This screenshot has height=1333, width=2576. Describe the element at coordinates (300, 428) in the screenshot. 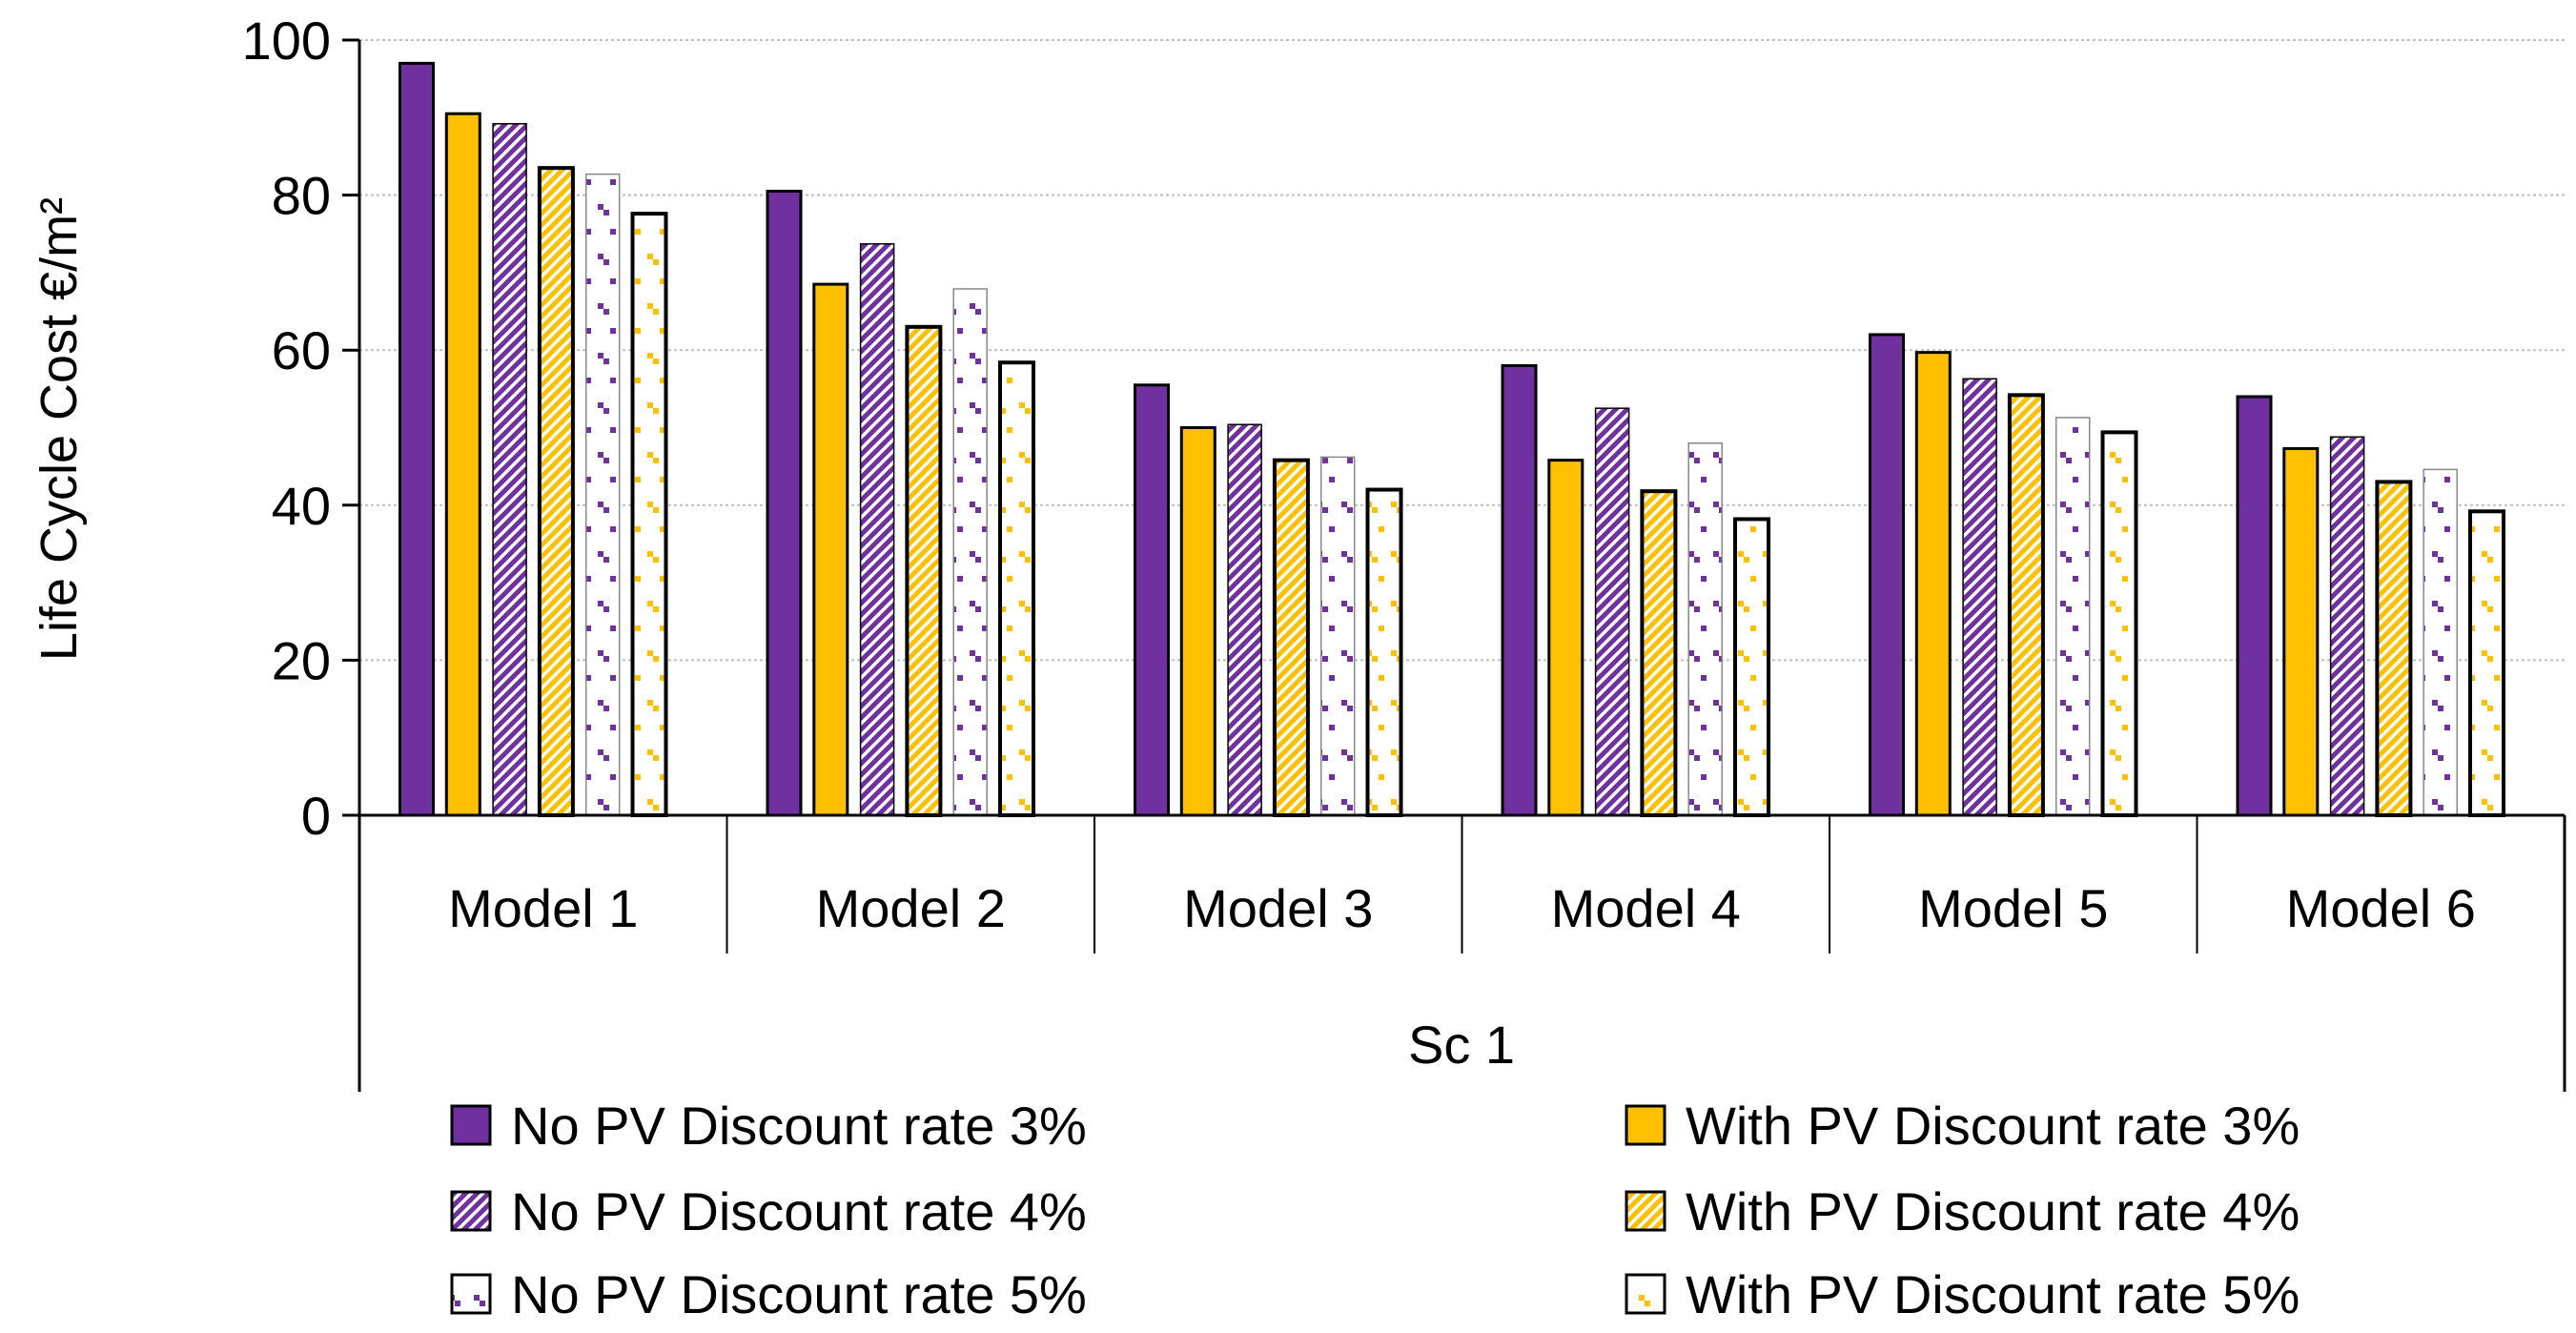

I see `y-axis-ticks: 0 20 40 60 80 100` at that location.